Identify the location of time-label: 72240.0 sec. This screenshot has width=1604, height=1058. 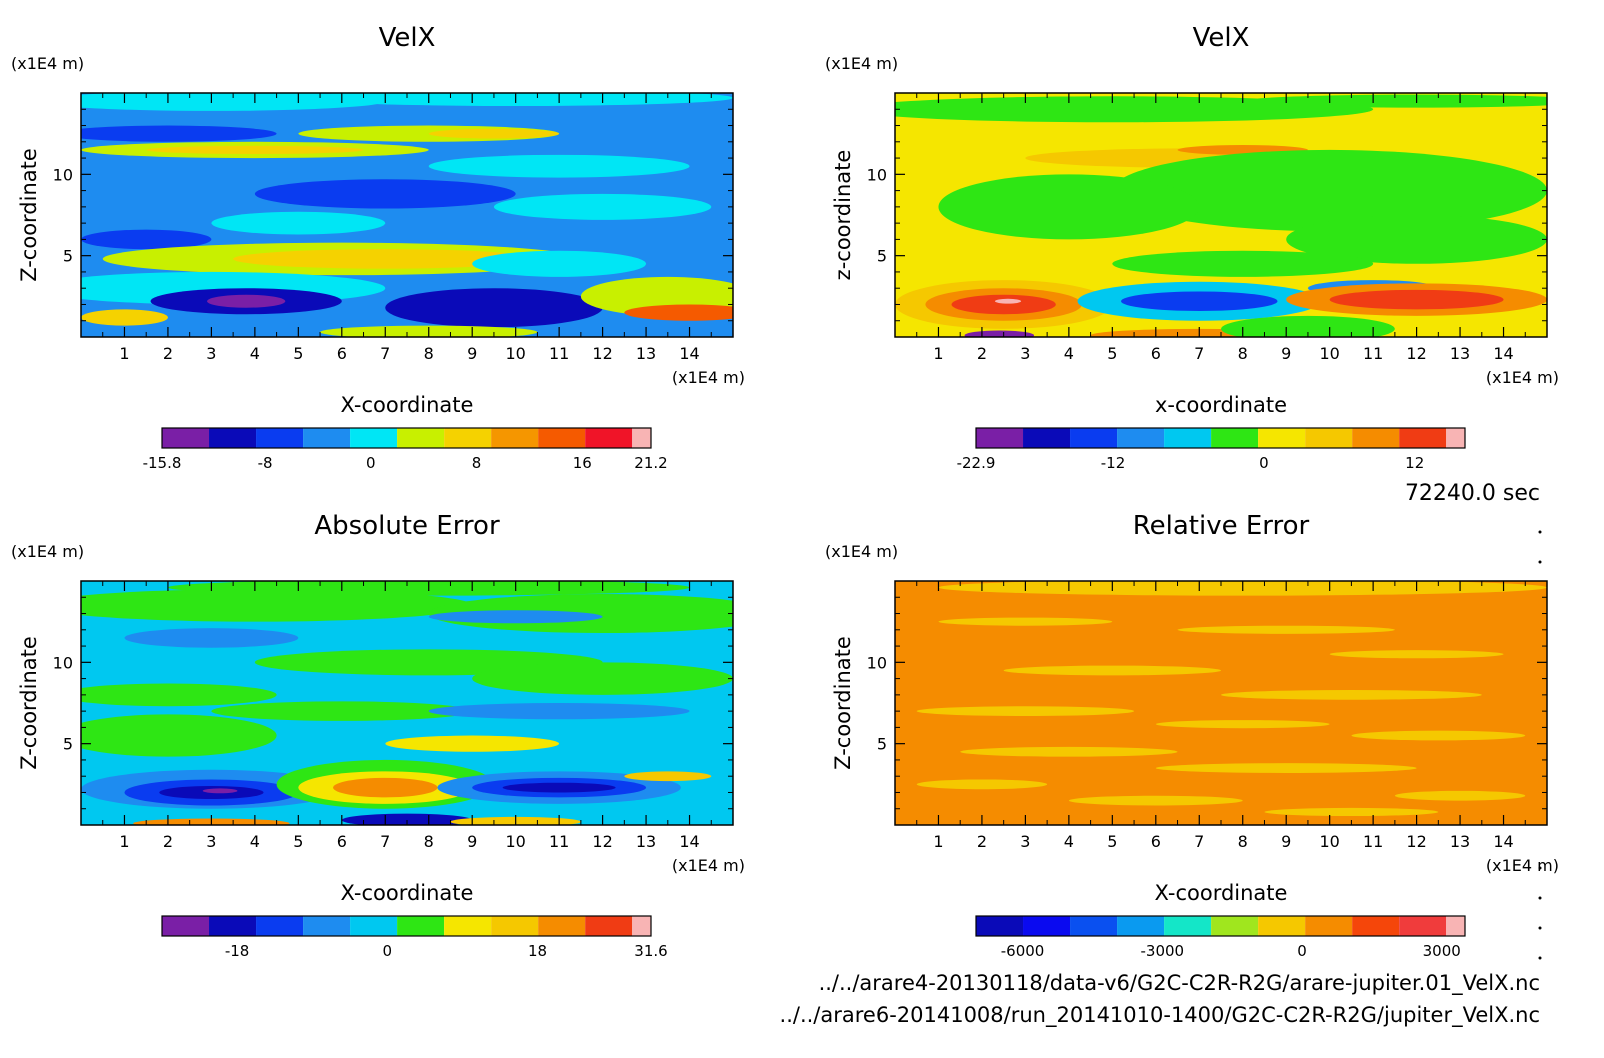
(1472, 493).